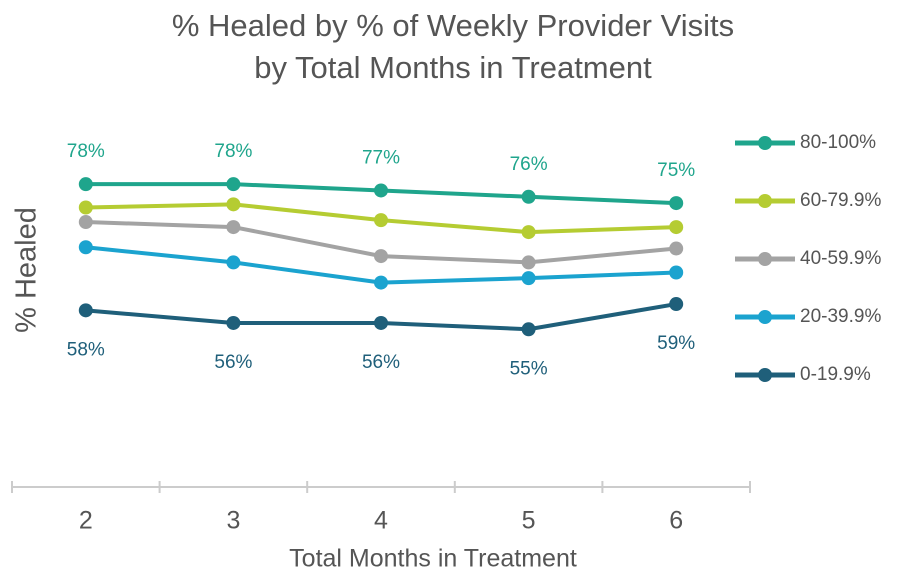  What do you see at coordinates (835, 374) in the screenshot?
I see `legend-label: 0-19.9%` at bounding box center [835, 374].